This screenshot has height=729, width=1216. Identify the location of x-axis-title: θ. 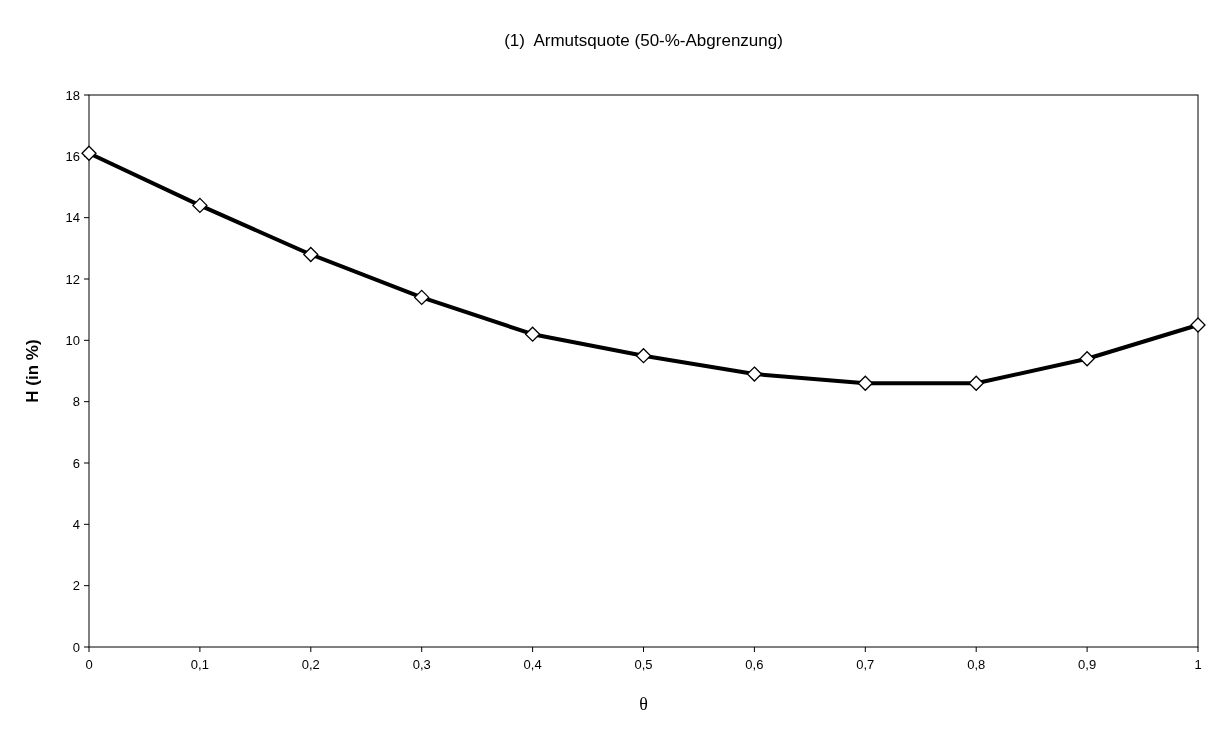
(643, 704).